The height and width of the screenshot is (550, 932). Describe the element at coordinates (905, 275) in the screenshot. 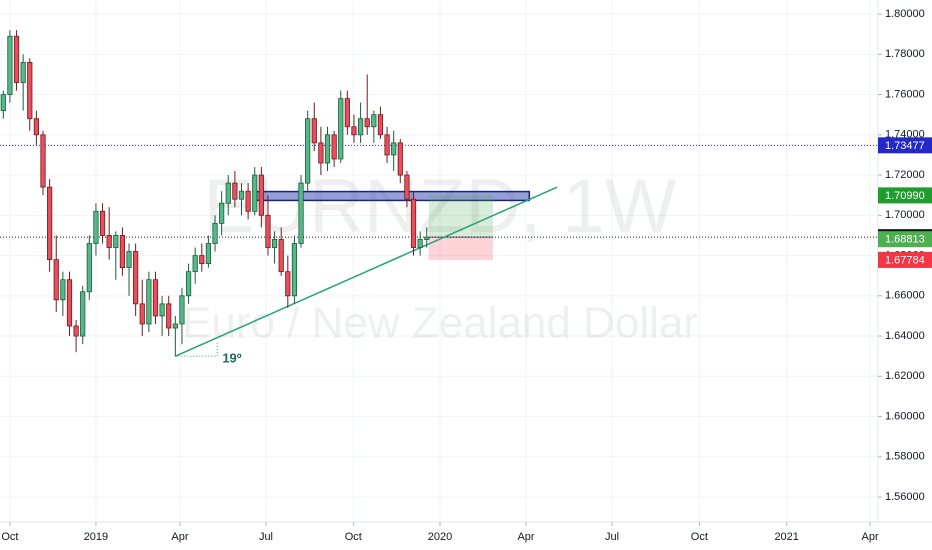

I see `price-axis` at that location.